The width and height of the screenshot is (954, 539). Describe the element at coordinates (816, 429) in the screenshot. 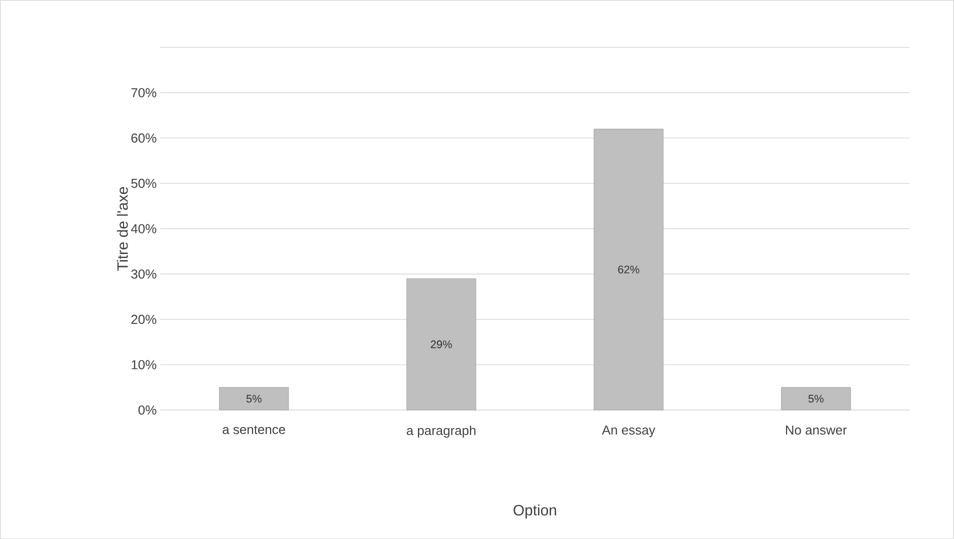

I see `x-tick-label: No answer` at that location.